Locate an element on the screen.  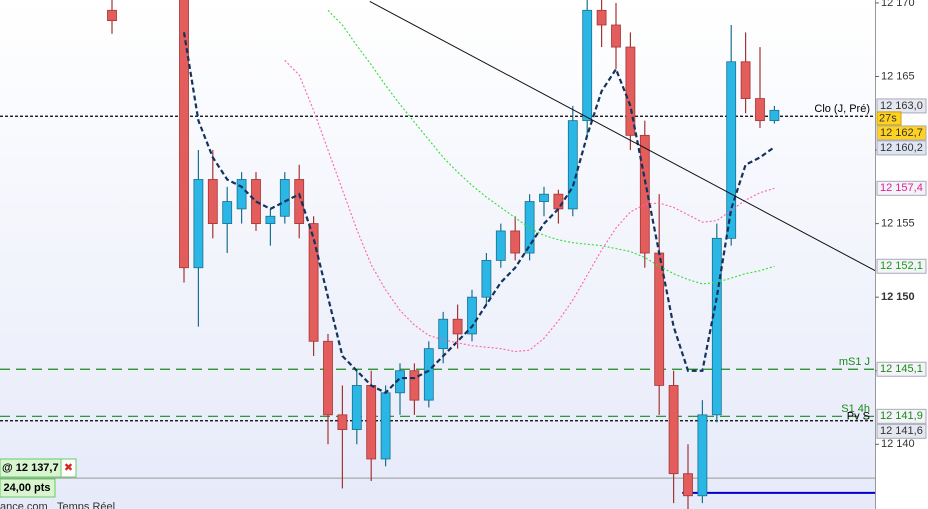
price-tag-label: 12 157,4 is located at coordinates (901, 188).